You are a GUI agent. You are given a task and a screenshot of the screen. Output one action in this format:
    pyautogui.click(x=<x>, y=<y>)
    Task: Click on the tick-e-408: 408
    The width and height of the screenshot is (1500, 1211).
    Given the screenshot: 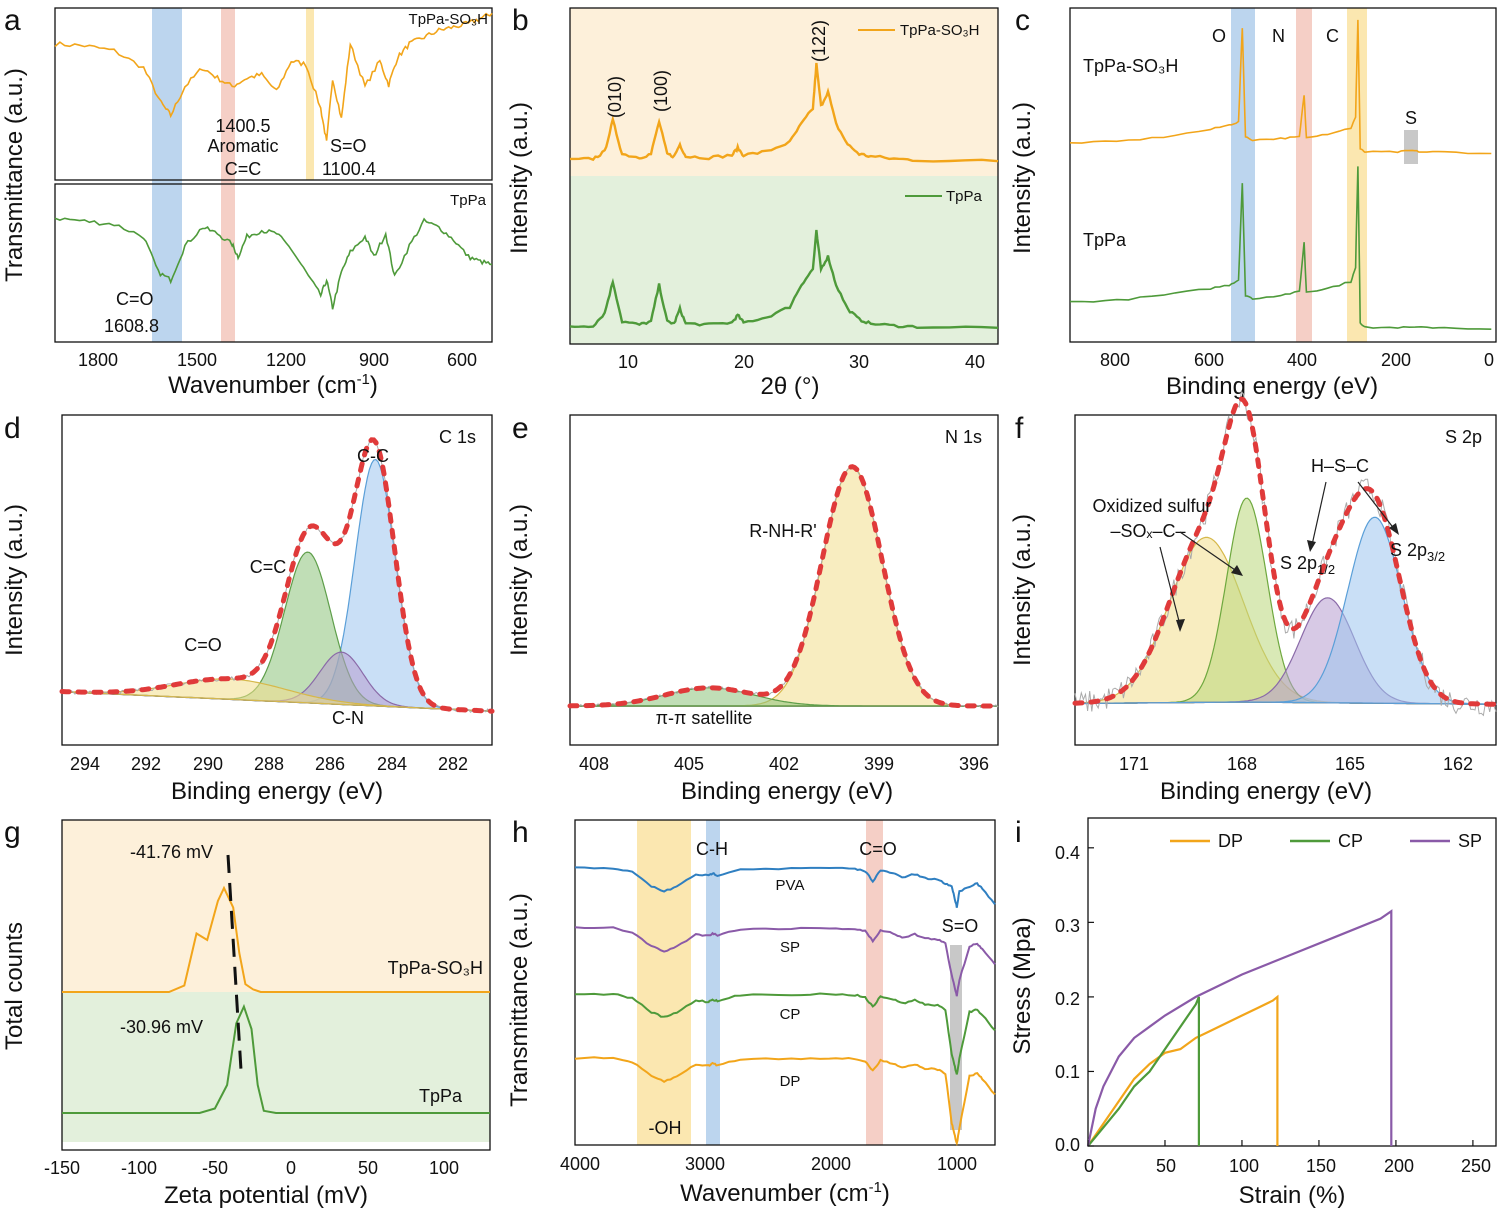 What is the action you would take?
    pyautogui.click(x=594, y=764)
    